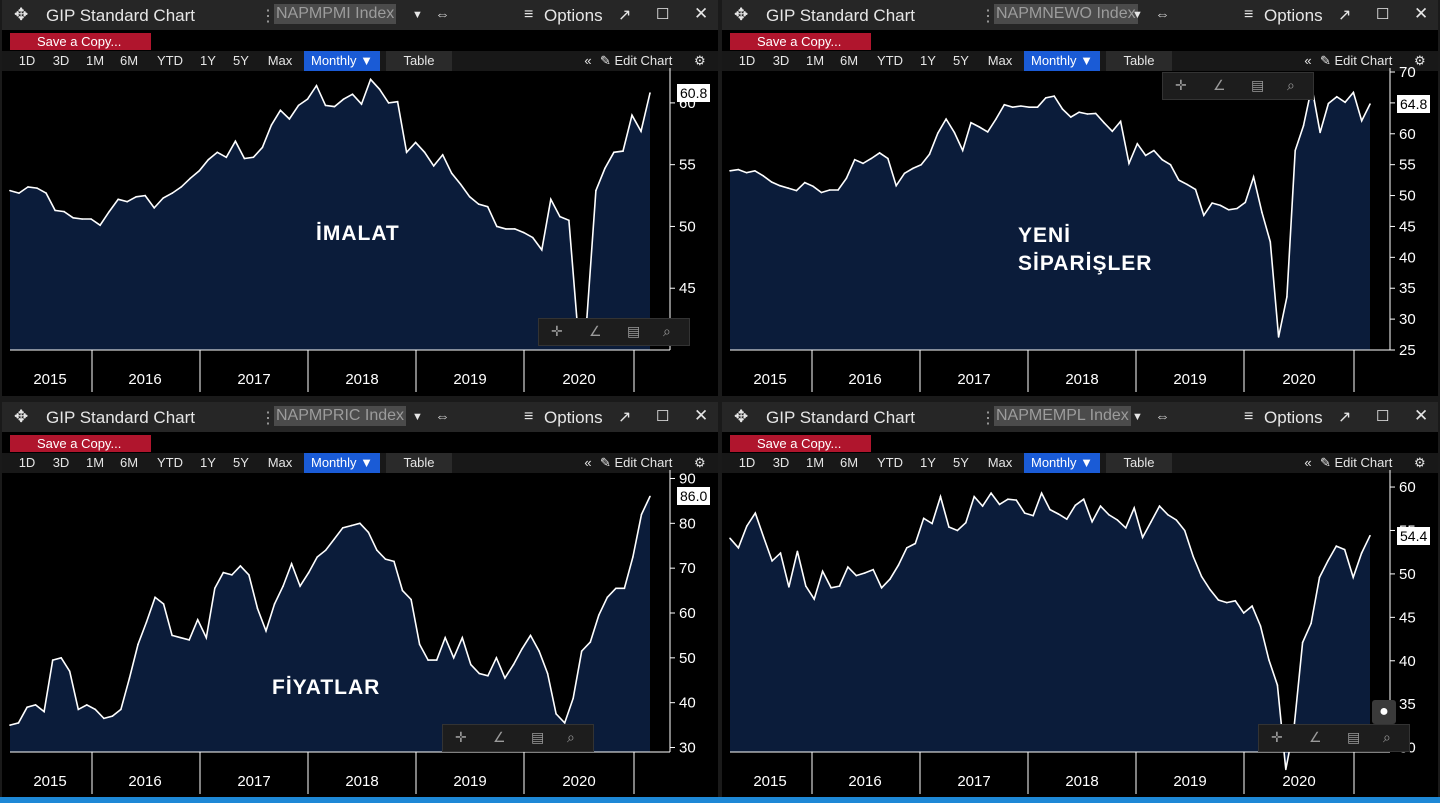  What do you see at coordinates (340, 416) in the screenshot?
I see `ticker-field: NAPMPRIC Index` at bounding box center [340, 416].